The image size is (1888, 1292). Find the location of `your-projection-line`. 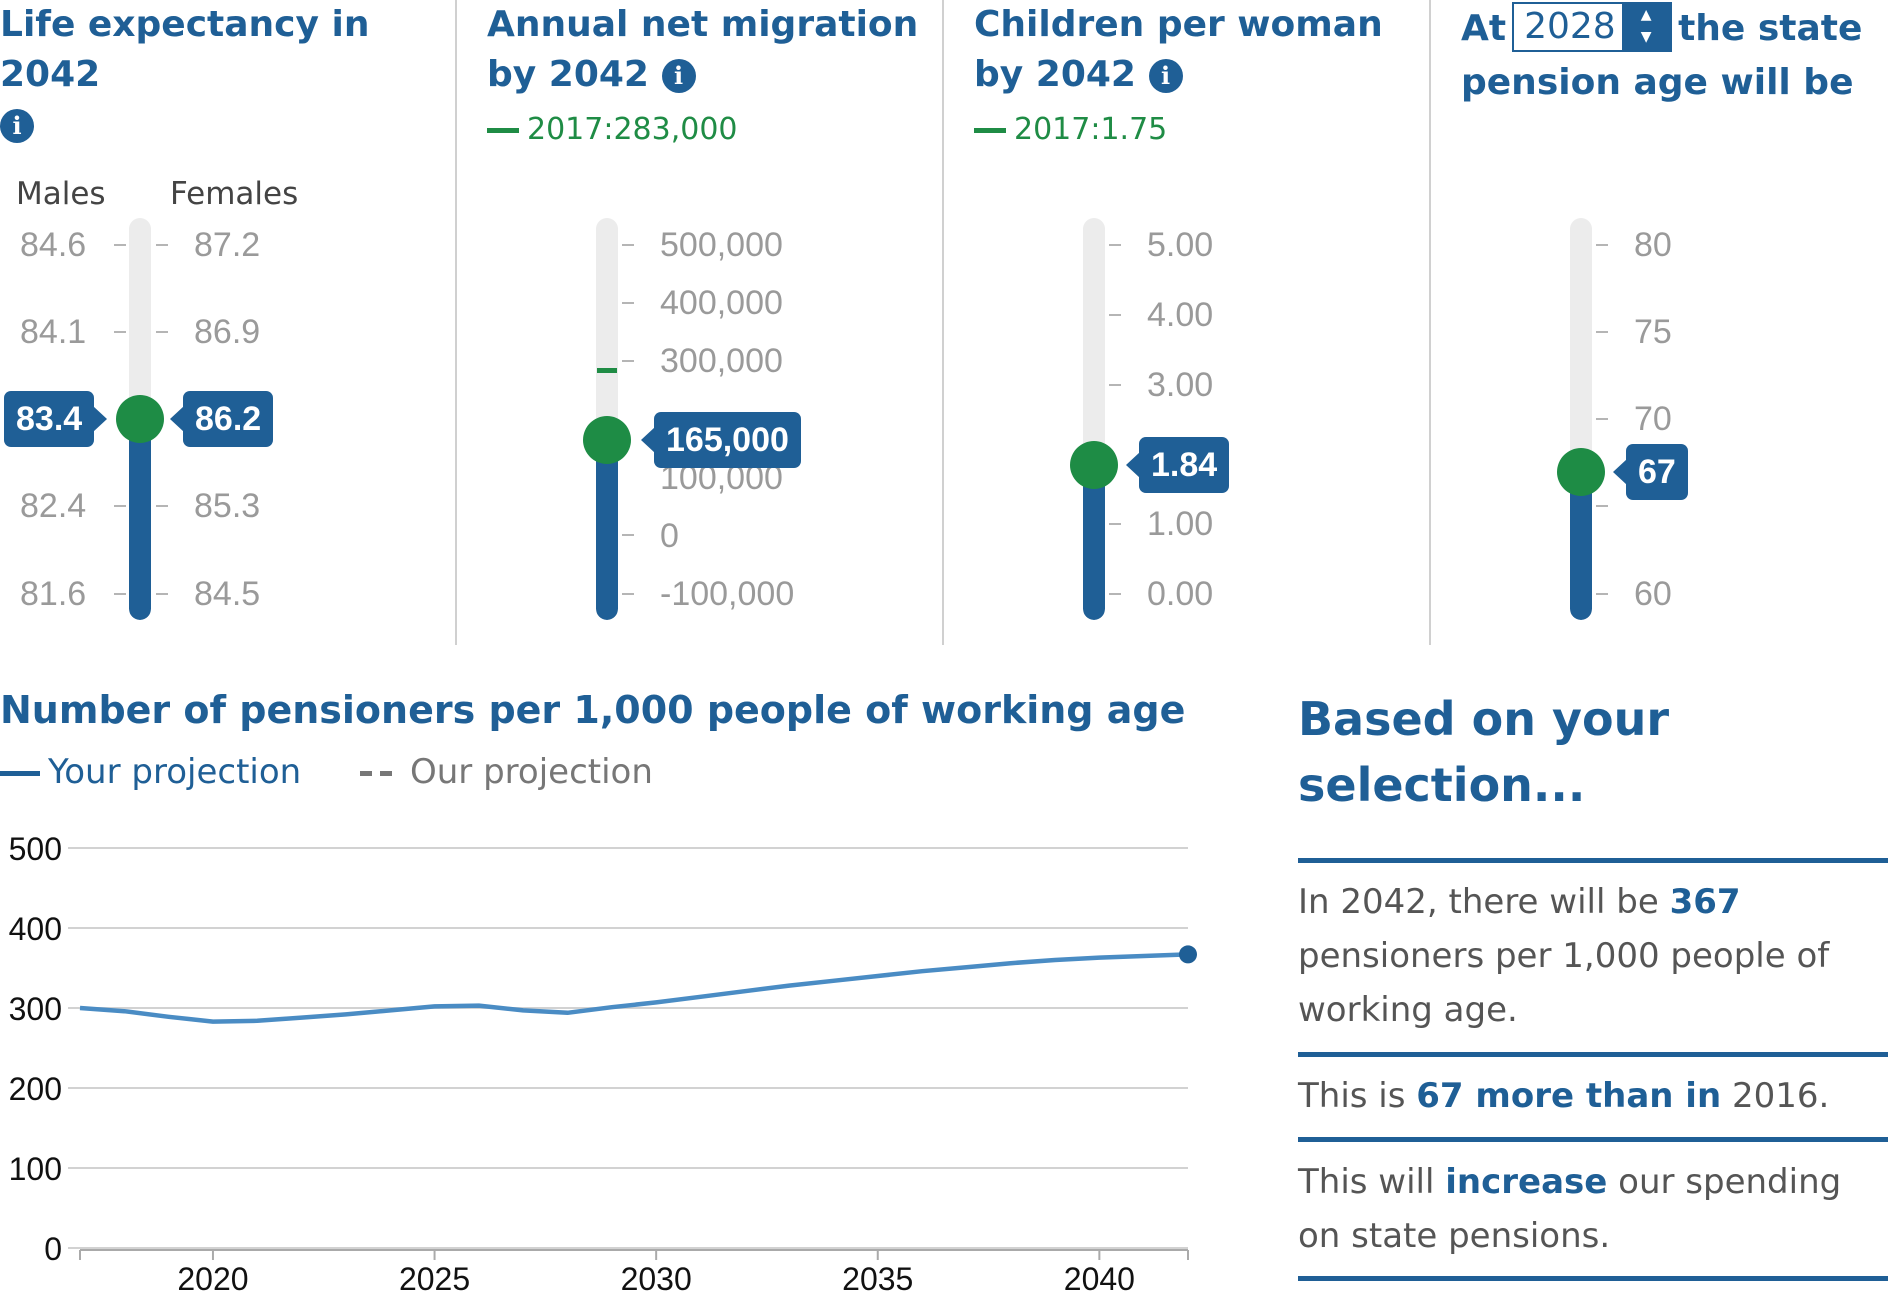

your-projection-line is located at coordinates (634, 988).